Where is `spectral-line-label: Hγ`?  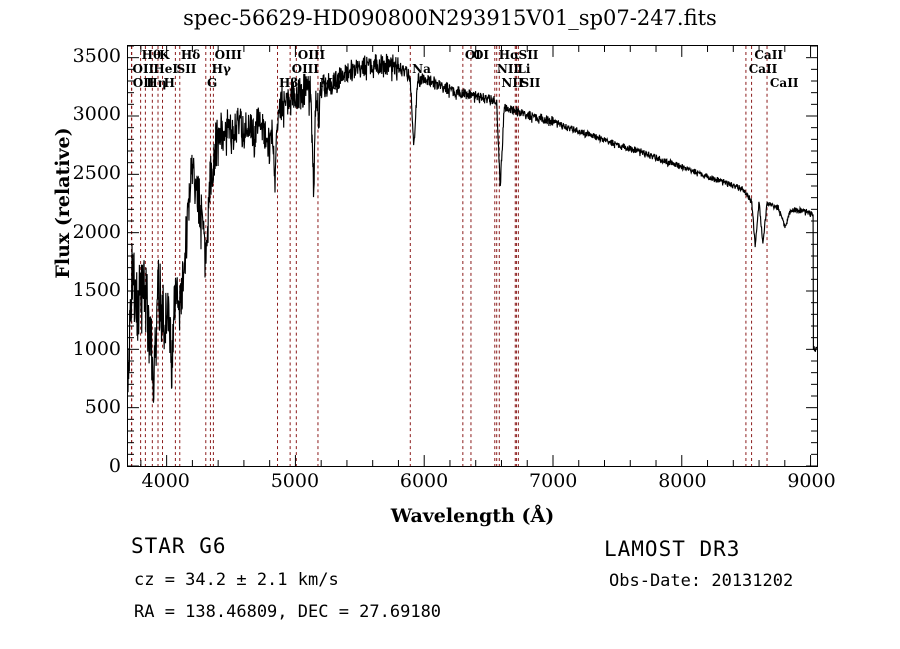
spectral-line-label: Hγ is located at coordinates (221, 69).